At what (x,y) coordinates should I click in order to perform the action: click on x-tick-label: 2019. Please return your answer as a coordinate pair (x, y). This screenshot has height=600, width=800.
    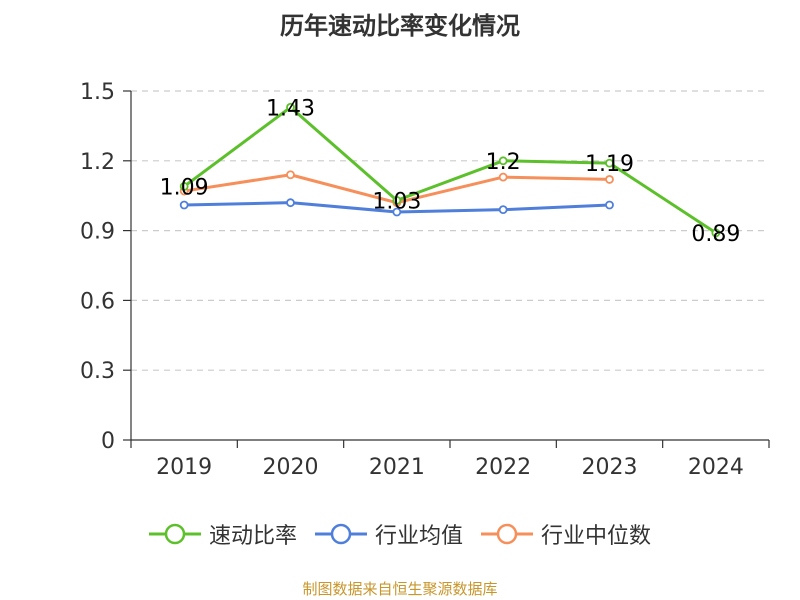
    Looking at the image, I should click on (184, 467).